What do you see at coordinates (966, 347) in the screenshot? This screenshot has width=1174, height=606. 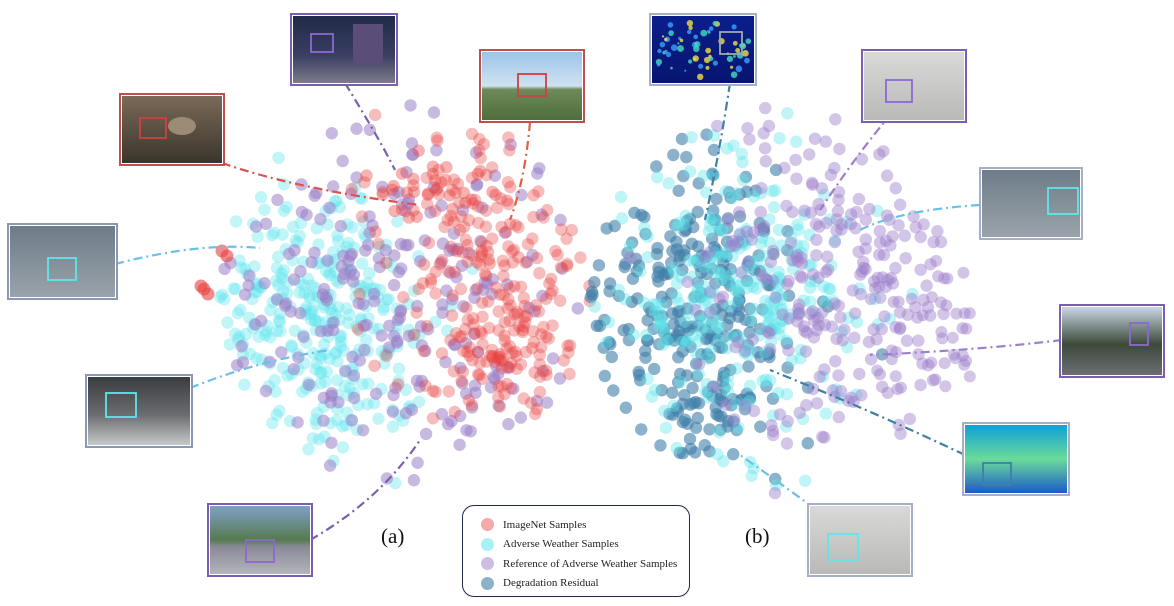 I see `leader-line` at bounding box center [966, 347].